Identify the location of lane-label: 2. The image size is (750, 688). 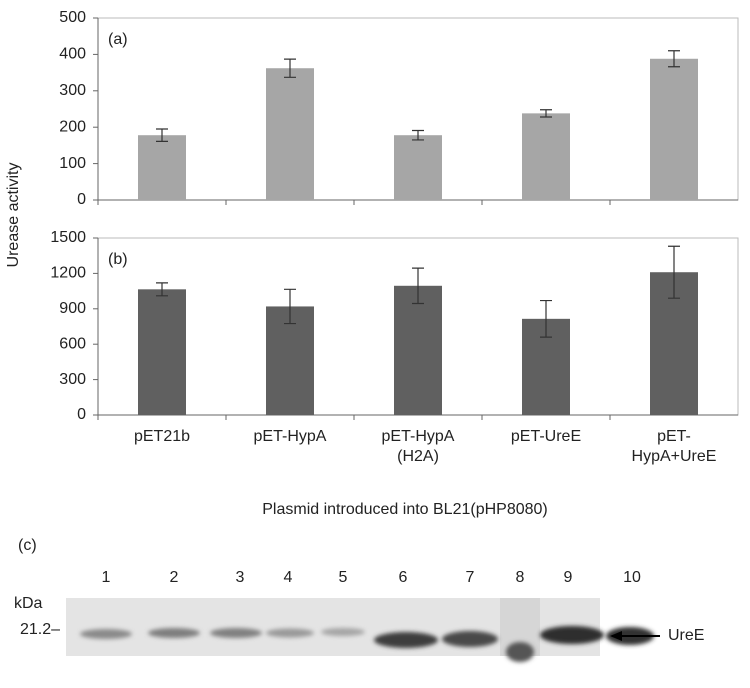
(174, 577).